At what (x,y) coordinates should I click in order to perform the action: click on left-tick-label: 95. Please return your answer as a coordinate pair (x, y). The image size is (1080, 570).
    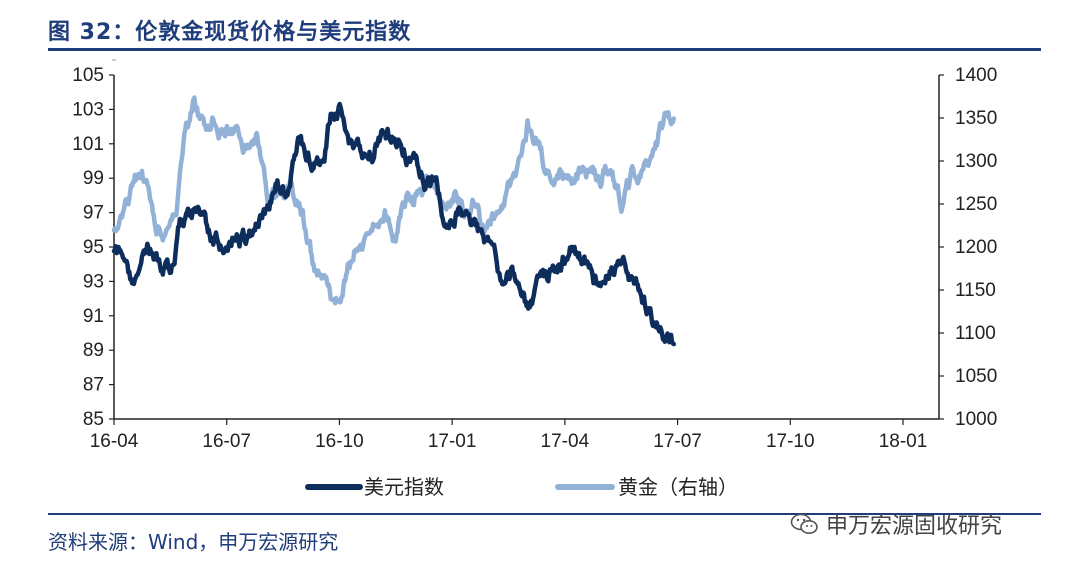
    Looking at the image, I should click on (93, 247).